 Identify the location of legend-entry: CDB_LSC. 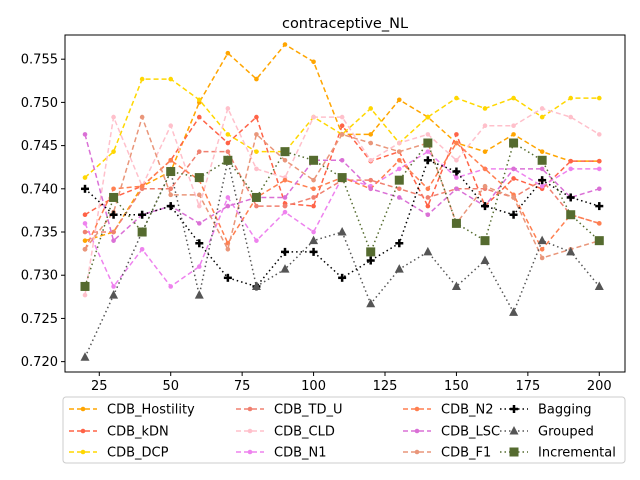
(451, 432).